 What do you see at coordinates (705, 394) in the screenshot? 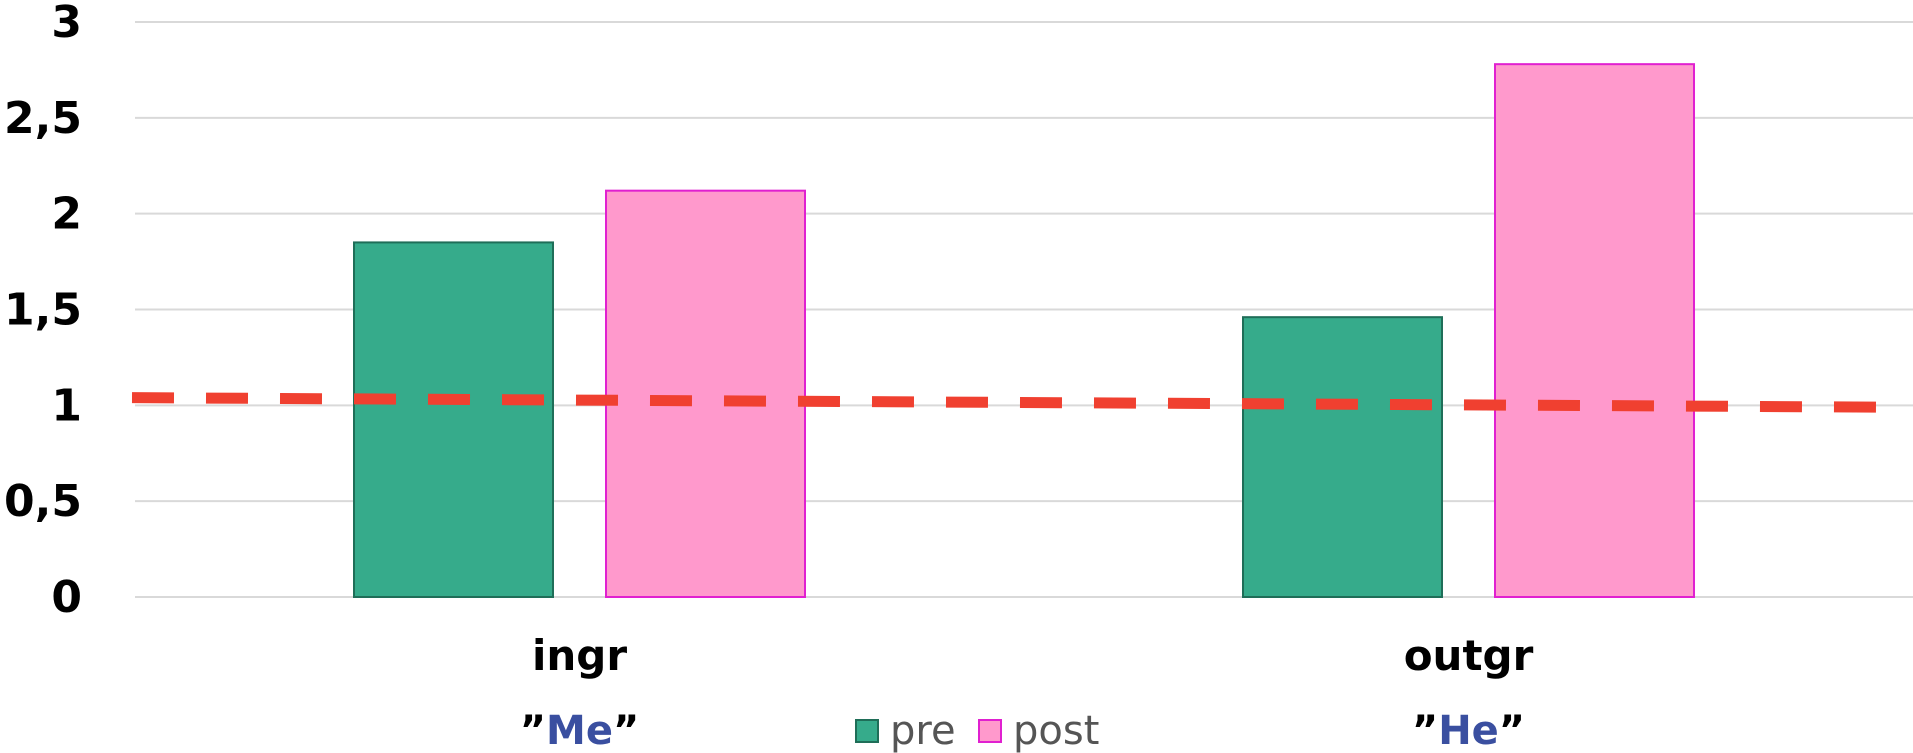
I see `bar-post-ingr` at bounding box center [705, 394].